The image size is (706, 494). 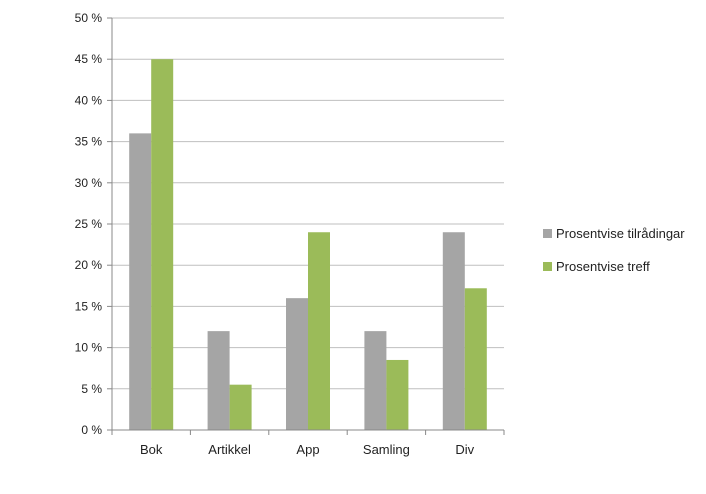 I want to click on y-tick-label: 25 %, so click(x=89, y=224).